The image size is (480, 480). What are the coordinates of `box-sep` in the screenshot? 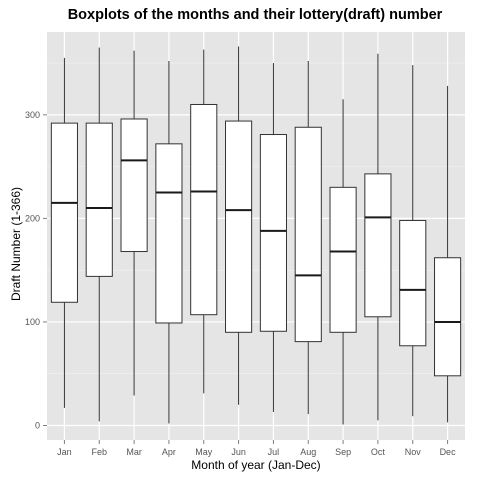 It's located at (343, 262).